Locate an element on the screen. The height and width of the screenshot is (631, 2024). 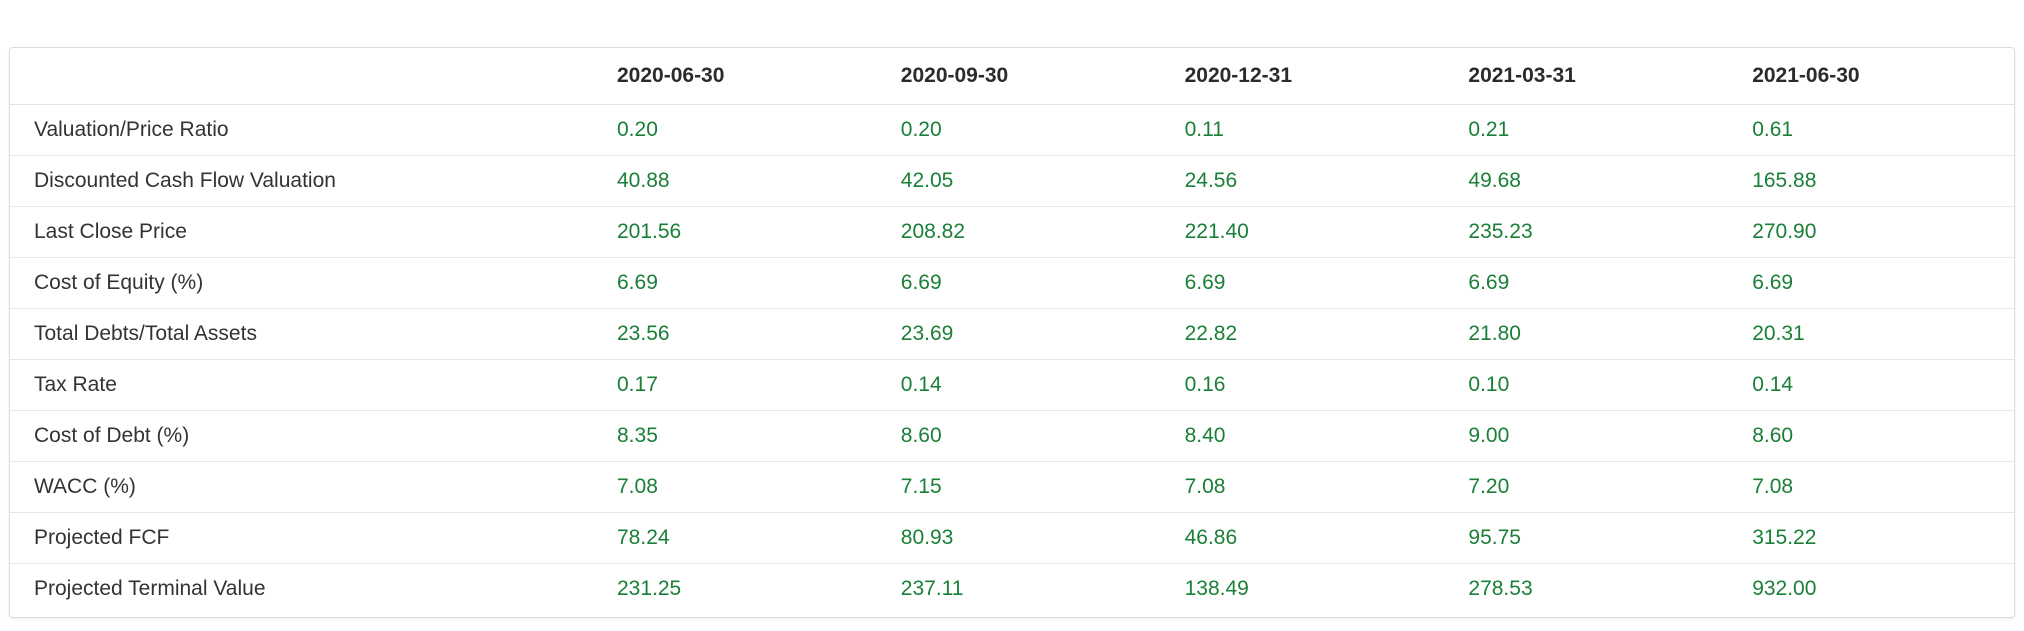
row-value: 270.90 is located at coordinates (1883, 232).